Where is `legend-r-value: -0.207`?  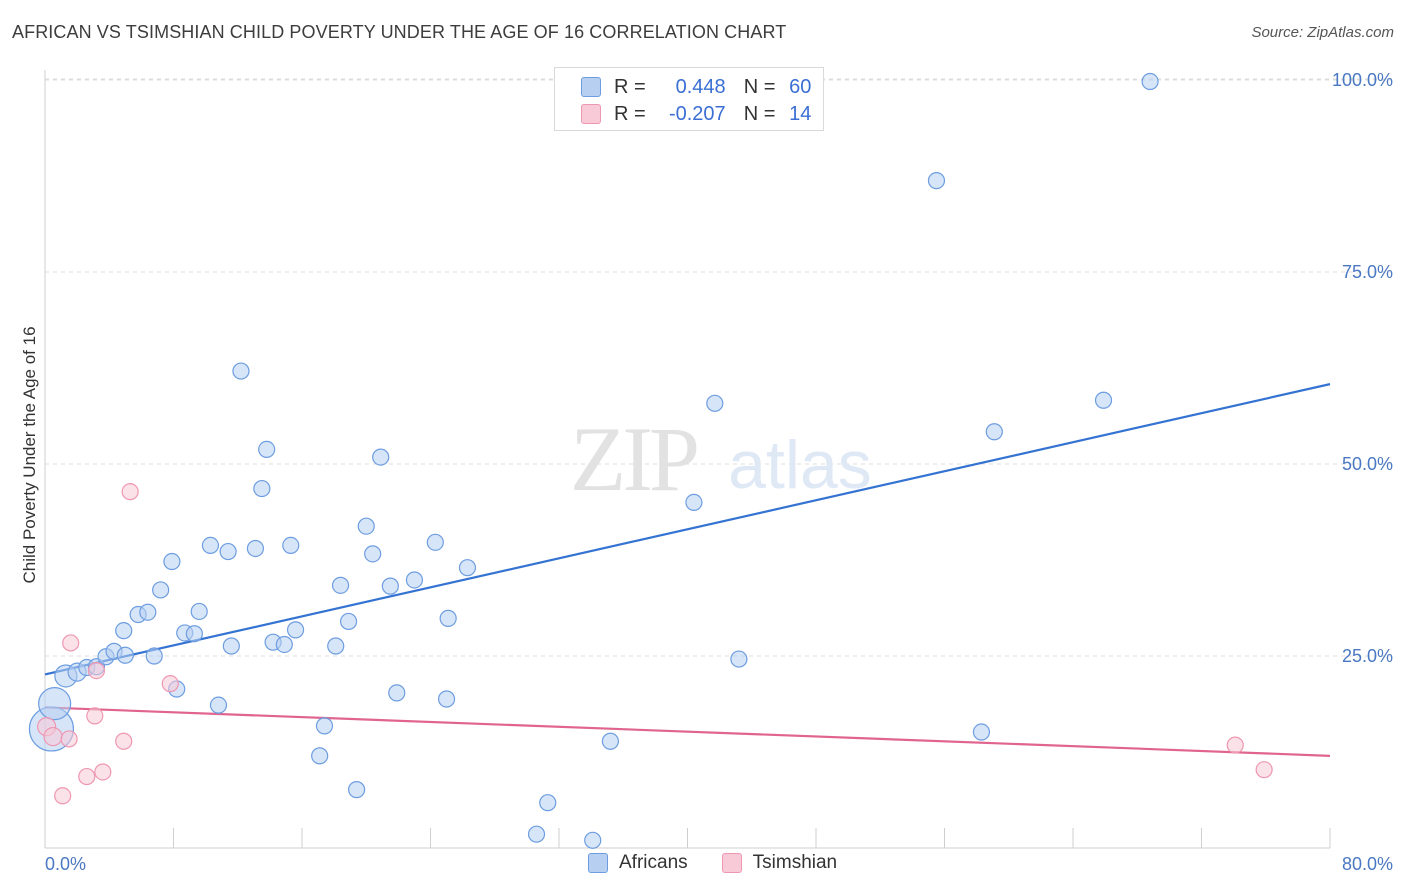
legend-r-value: -0.207 is located at coordinates (697, 113).